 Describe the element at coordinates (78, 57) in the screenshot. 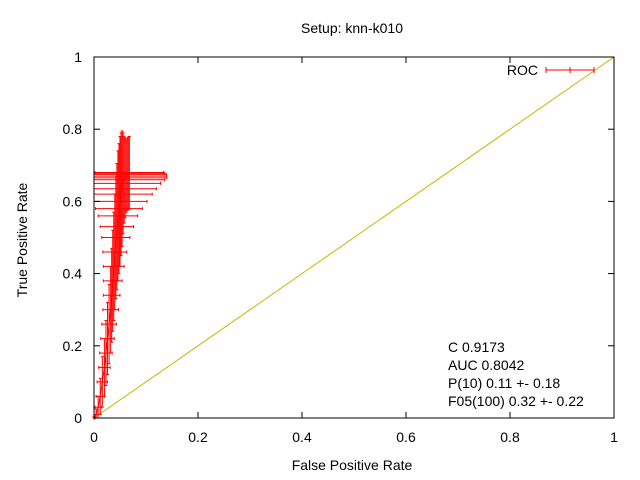

I see `y-tick-label: 1` at that location.